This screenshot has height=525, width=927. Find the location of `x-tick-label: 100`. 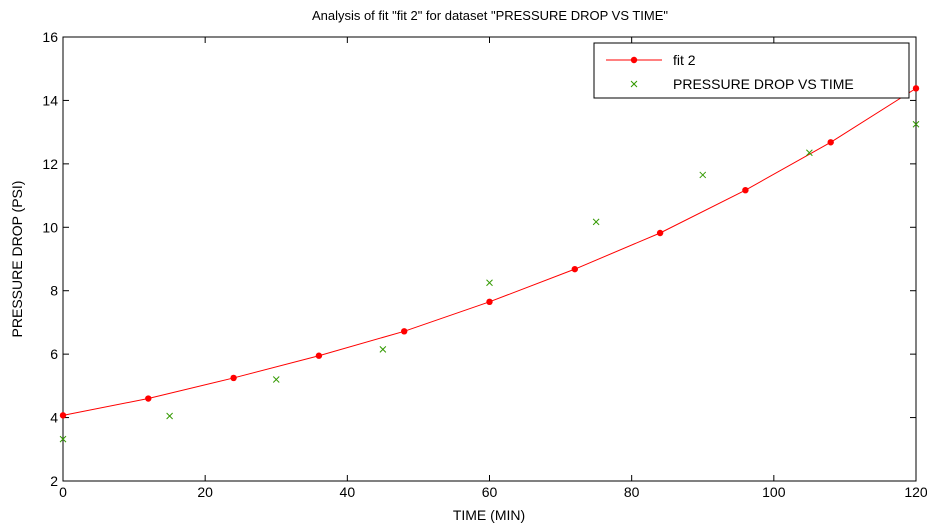

x-tick-label: 100 is located at coordinates (774, 492).